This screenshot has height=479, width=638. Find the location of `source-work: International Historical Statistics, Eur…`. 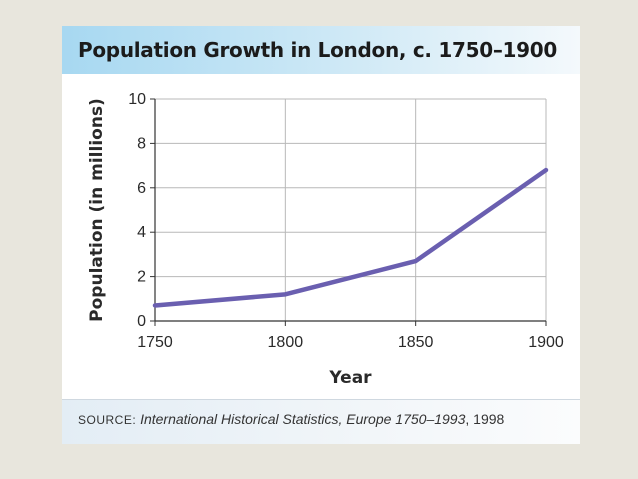

source-work: International Historical Statistics, Eur… is located at coordinates (303, 419).